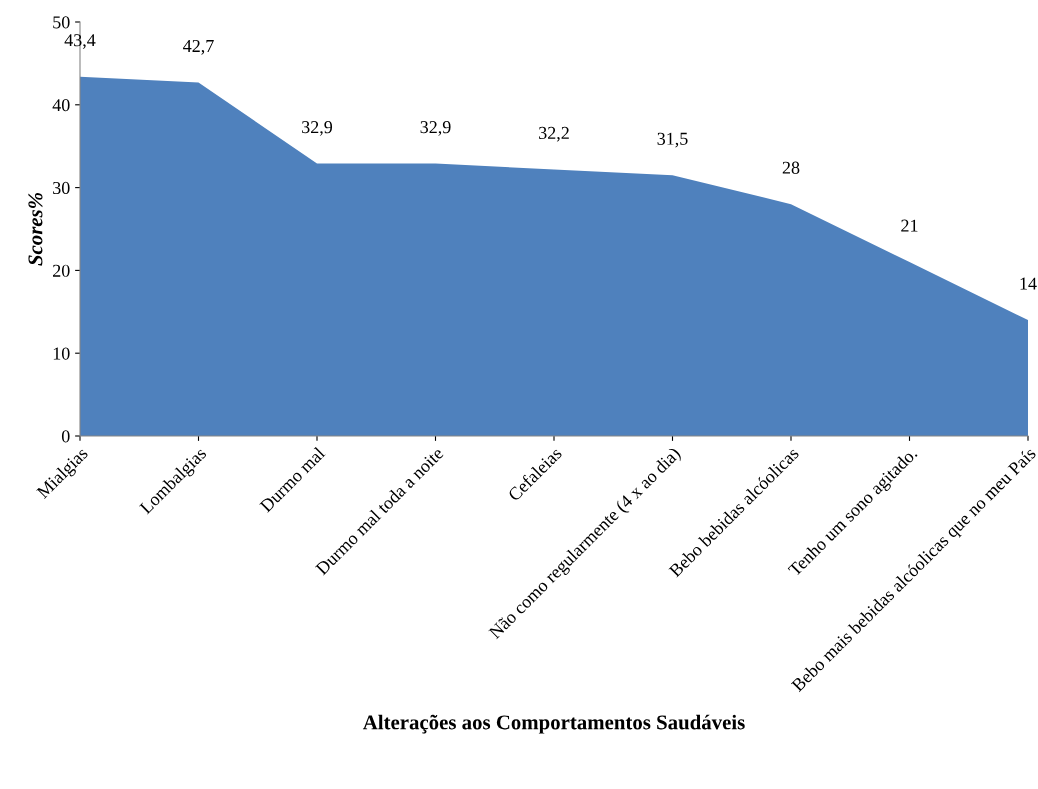 The image size is (1038, 789). What do you see at coordinates (791, 167) in the screenshot?
I see `data-label: 28` at bounding box center [791, 167].